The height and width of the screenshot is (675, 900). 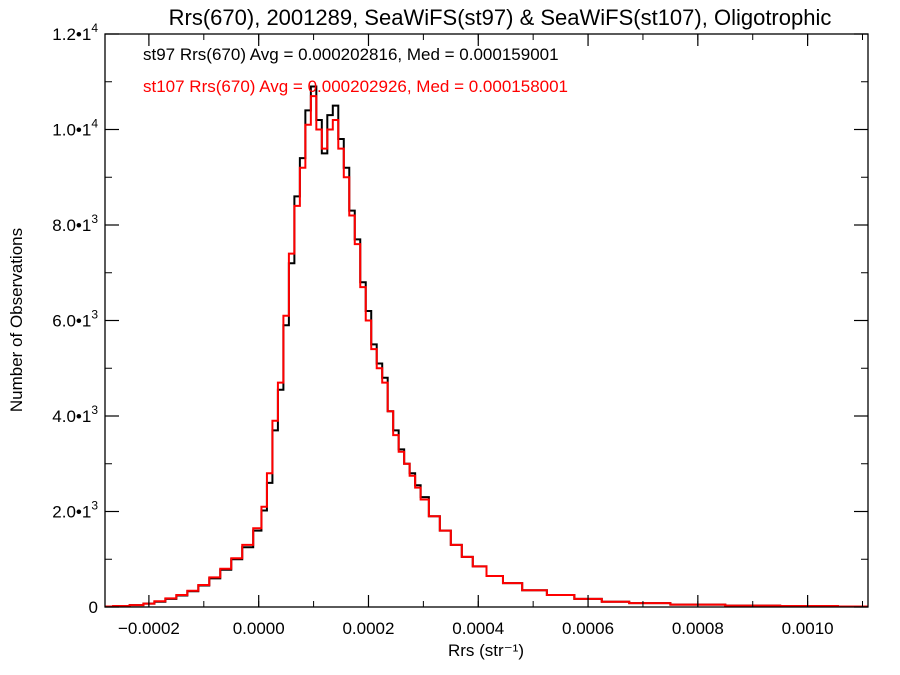 What do you see at coordinates (259, 628) in the screenshot?
I see `x-tick-label: 0.0000` at bounding box center [259, 628].